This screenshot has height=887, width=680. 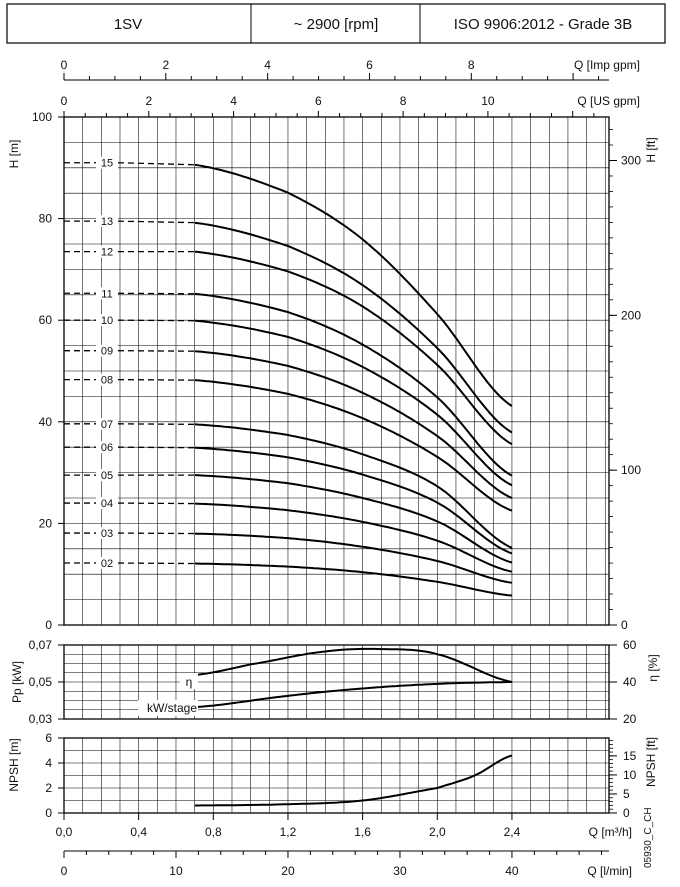 I want to click on drawing-code: 05930_C_CH, so click(x=648, y=837).